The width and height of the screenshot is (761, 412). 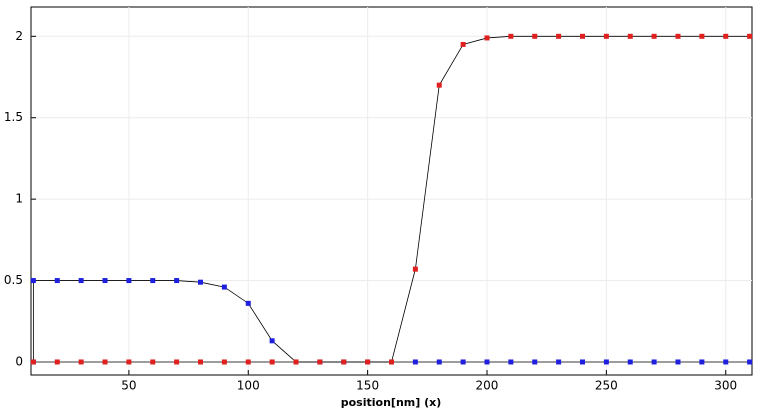 I want to click on y-tick-label: 1, so click(x=19, y=199).